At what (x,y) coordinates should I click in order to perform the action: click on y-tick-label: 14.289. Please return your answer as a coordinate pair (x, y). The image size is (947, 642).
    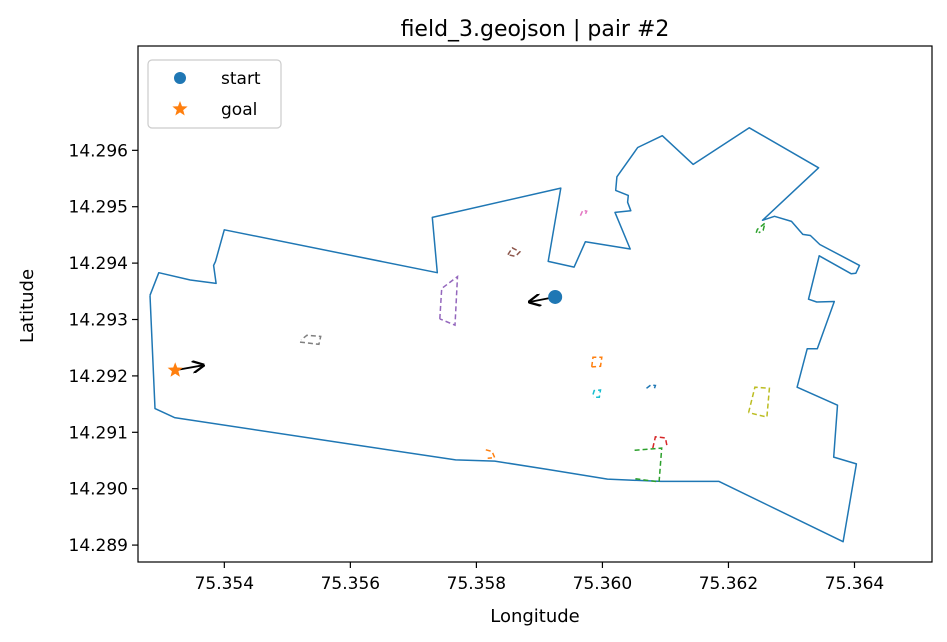
    Looking at the image, I should click on (98, 546).